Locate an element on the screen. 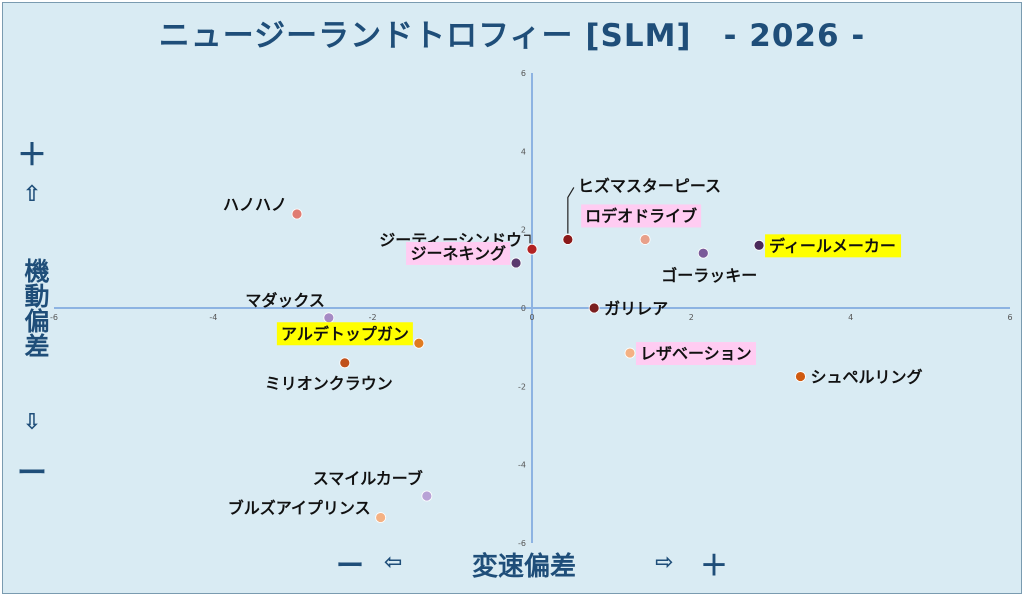 The image size is (1024, 596). point-label: アルデトップガン is located at coordinates (345, 333).